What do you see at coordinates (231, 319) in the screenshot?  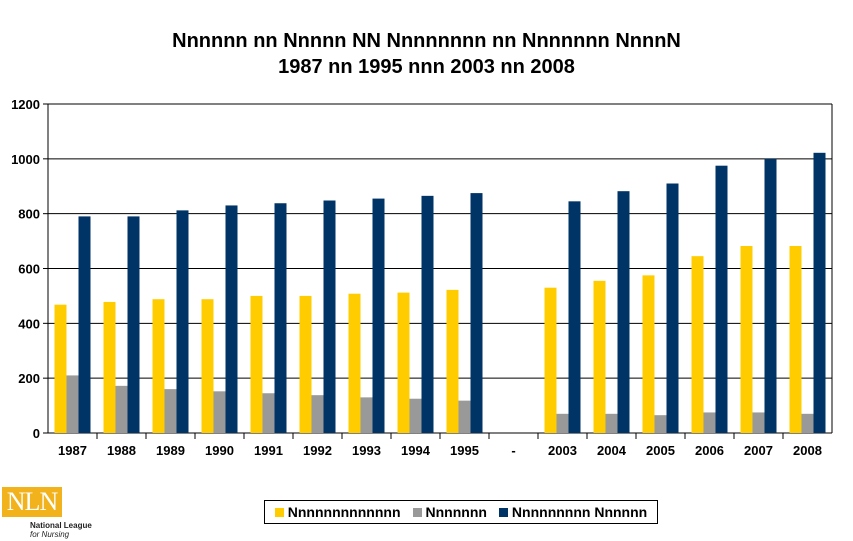 I see `bar-series-3-1990` at bounding box center [231, 319].